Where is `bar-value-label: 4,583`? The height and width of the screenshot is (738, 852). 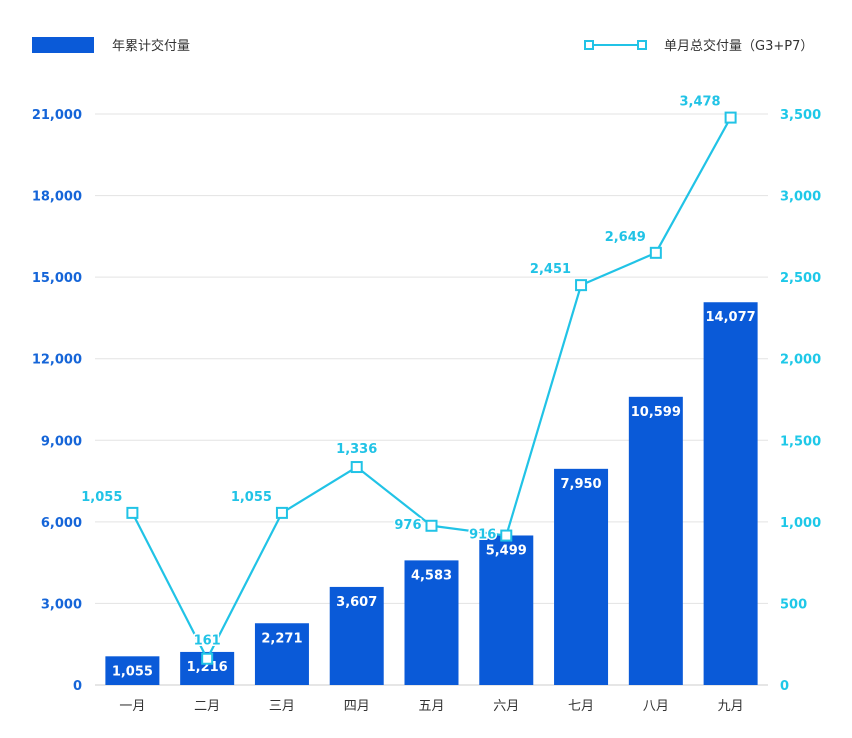
bar-value-label: 4,583 is located at coordinates (431, 575).